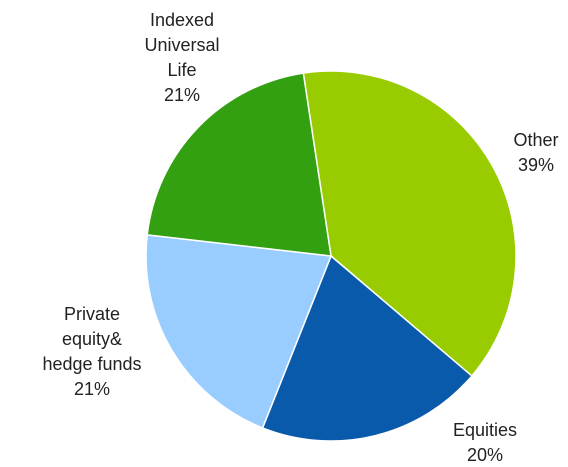 Image resolution: width=568 pixels, height=467 pixels. Describe the element at coordinates (182, 45) in the screenshot. I see `category-label: Indexed Universal Life` at that location.